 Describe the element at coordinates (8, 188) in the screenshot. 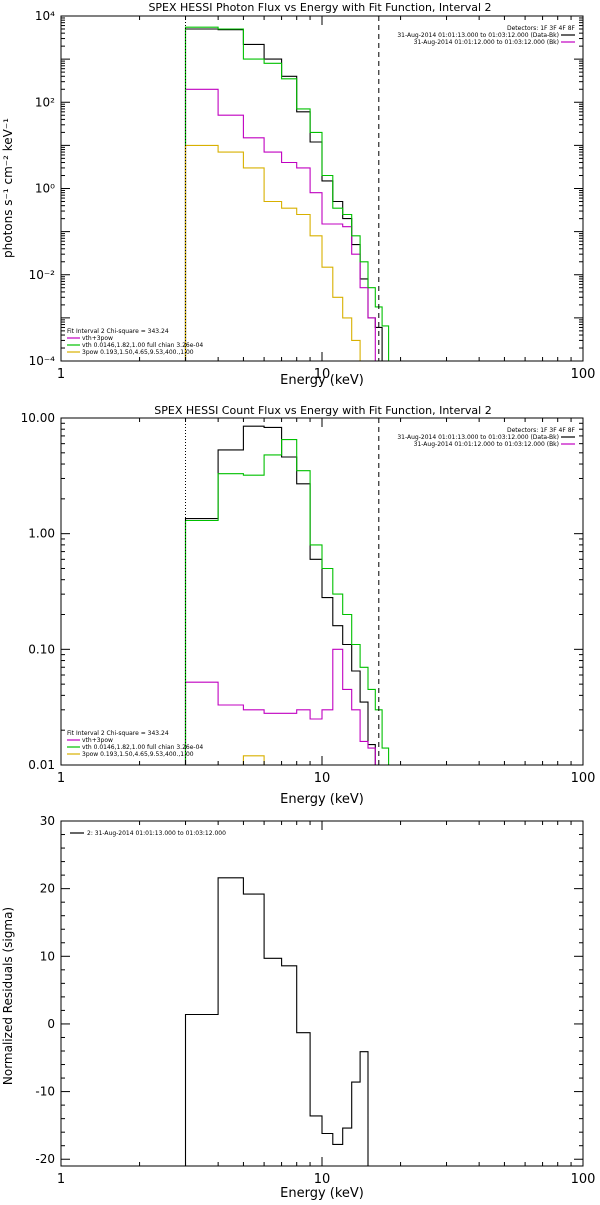

I see `y-axis-label: photons s⁻¹ cm⁻² keV⁻¹` at that location.